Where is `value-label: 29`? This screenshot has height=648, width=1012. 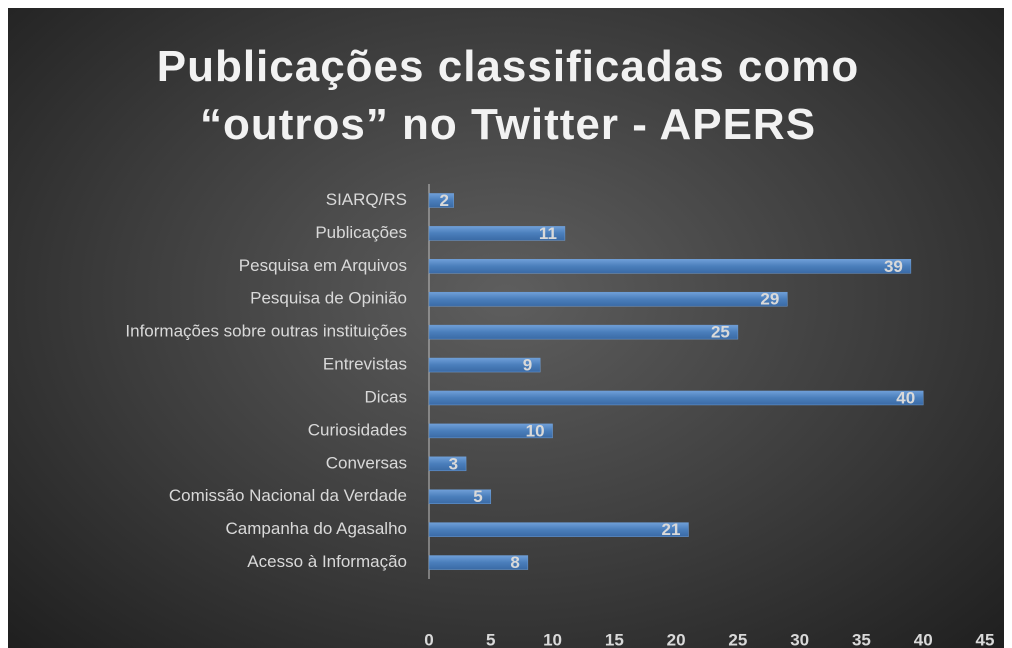
value-label: 29 is located at coordinates (769, 299).